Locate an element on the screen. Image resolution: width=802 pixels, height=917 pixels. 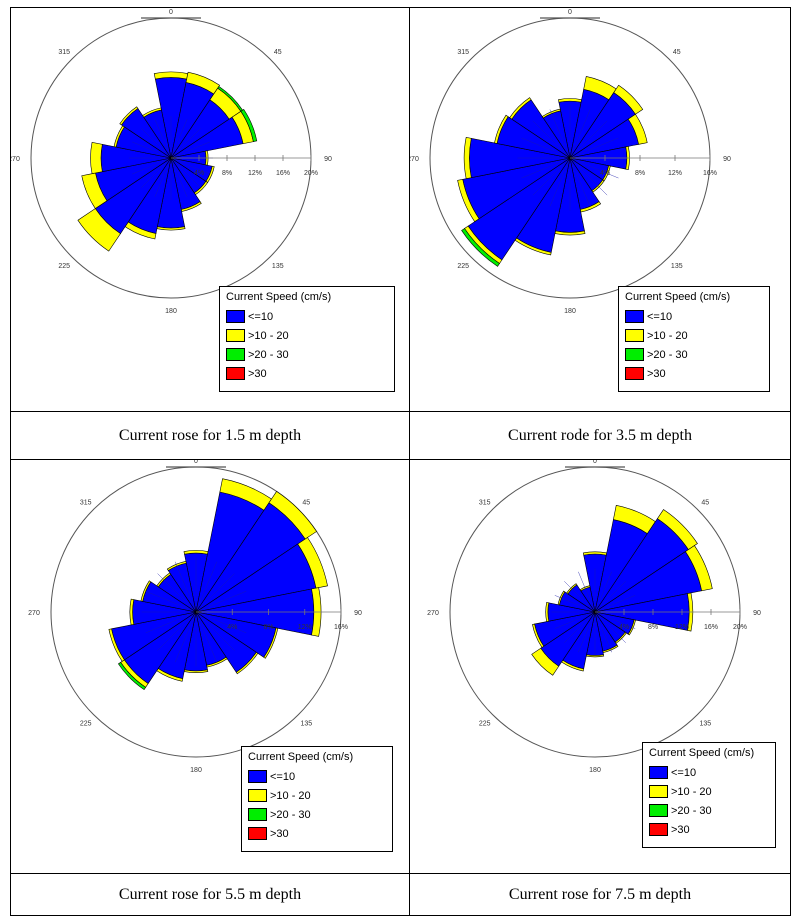
sector-20-30-67.5 is located at coordinates (249, 125).